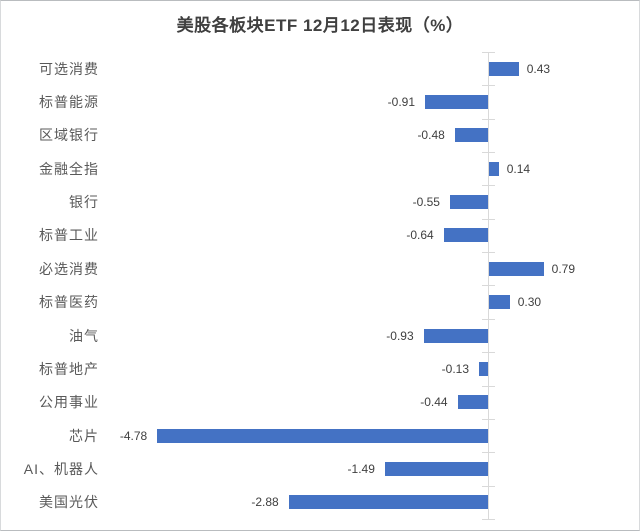 The width and height of the screenshot is (640, 531). What do you see at coordinates (529, 302) in the screenshot?
I see `value-label: 0.30` at bounding box center [529, 302].